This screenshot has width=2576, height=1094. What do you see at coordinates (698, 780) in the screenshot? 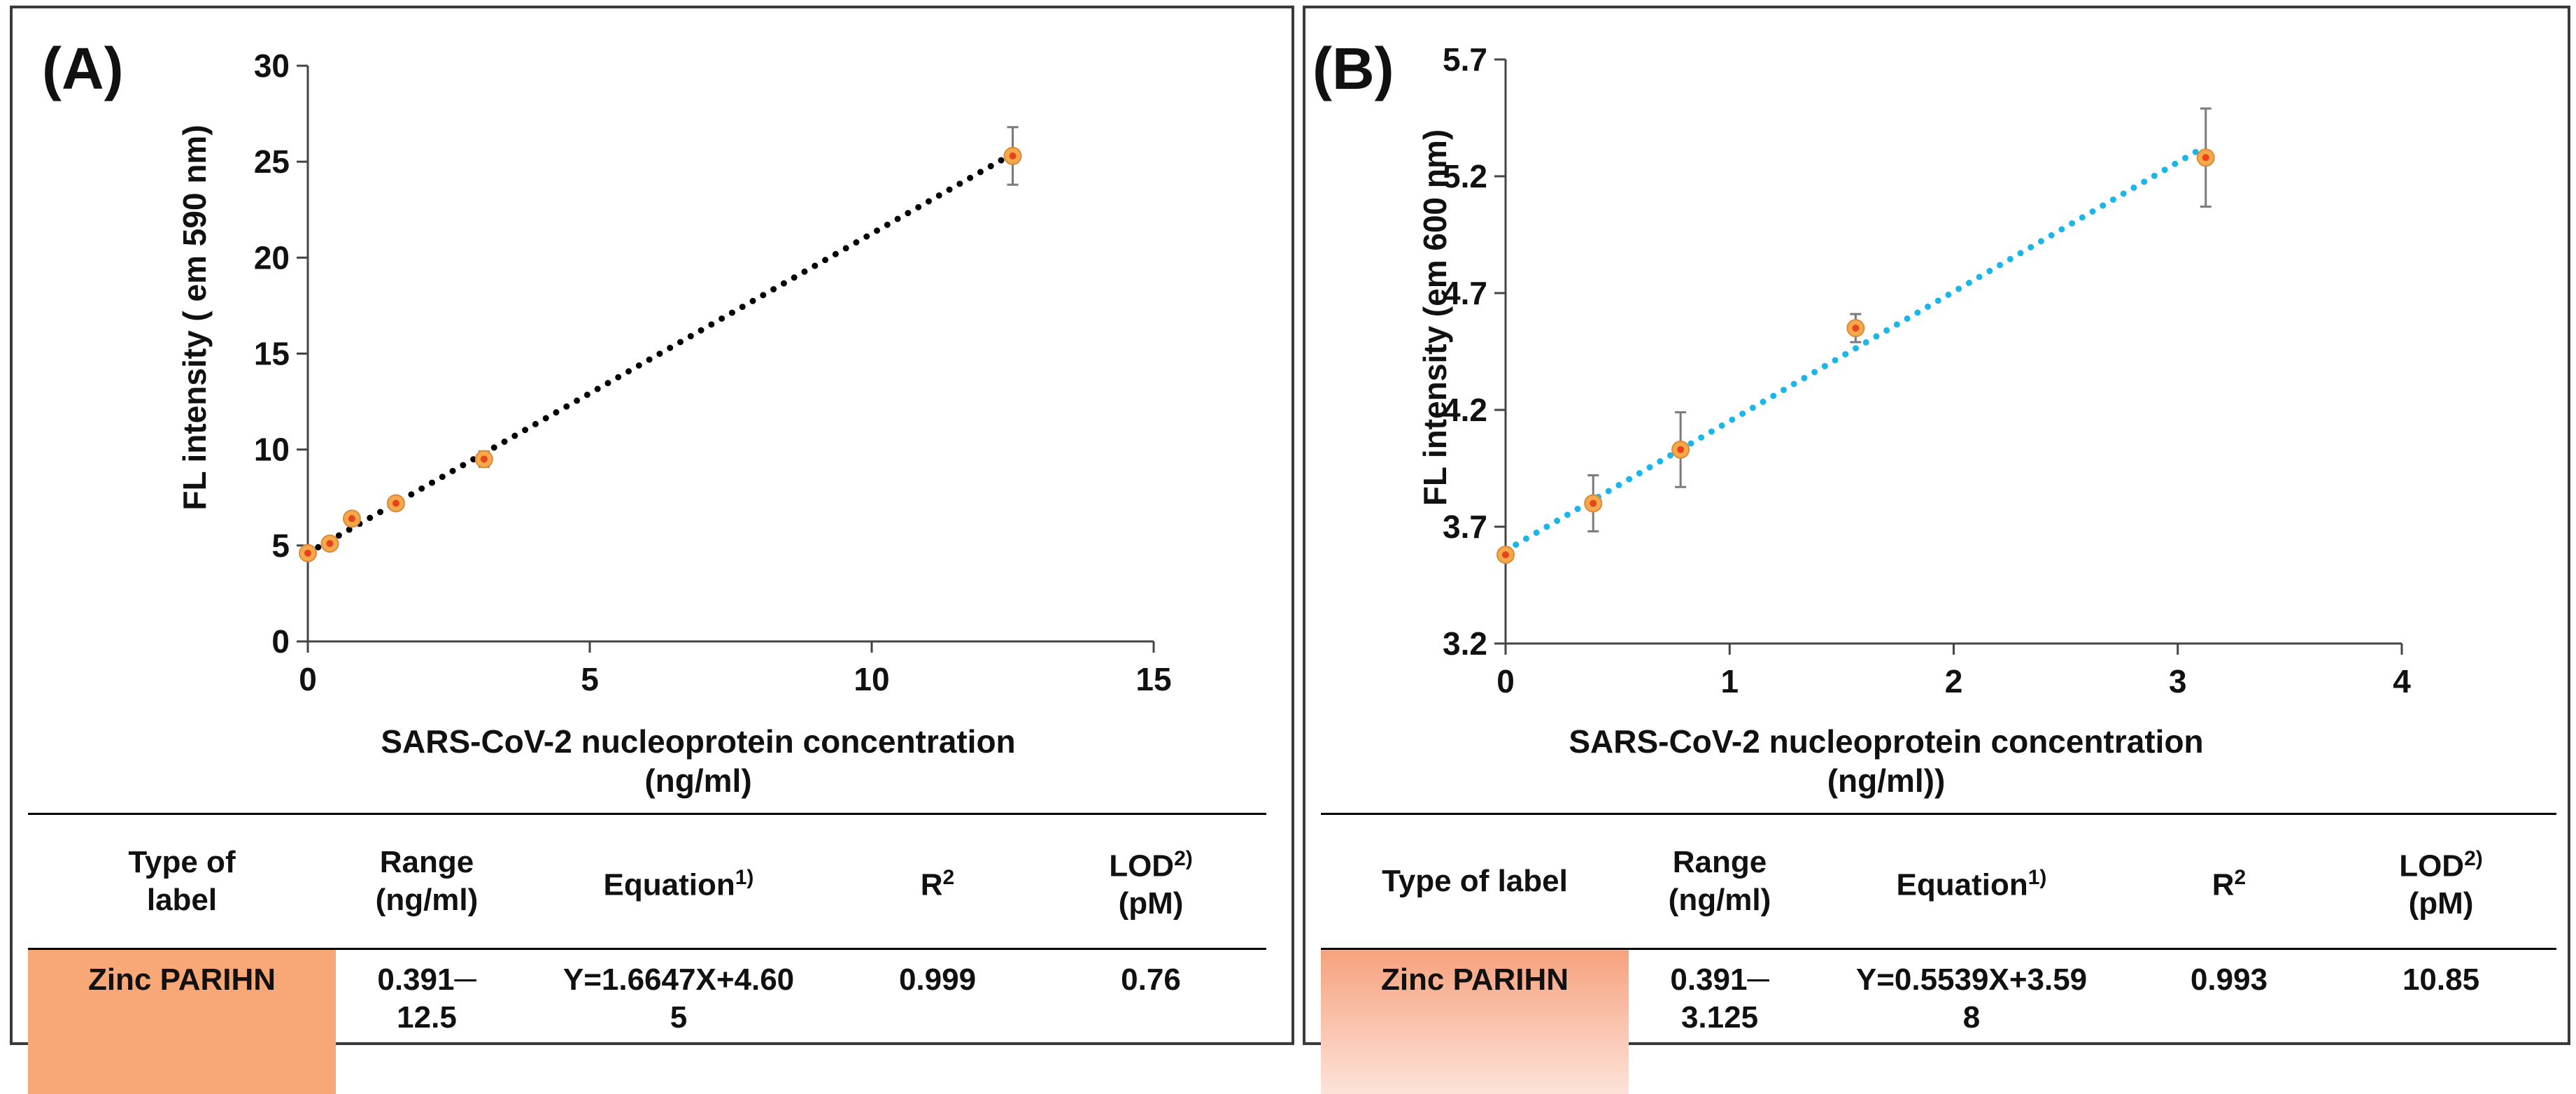
I see `chart-a-xlabel-line2: (ng/ml)` at bounding box center [698, 780].